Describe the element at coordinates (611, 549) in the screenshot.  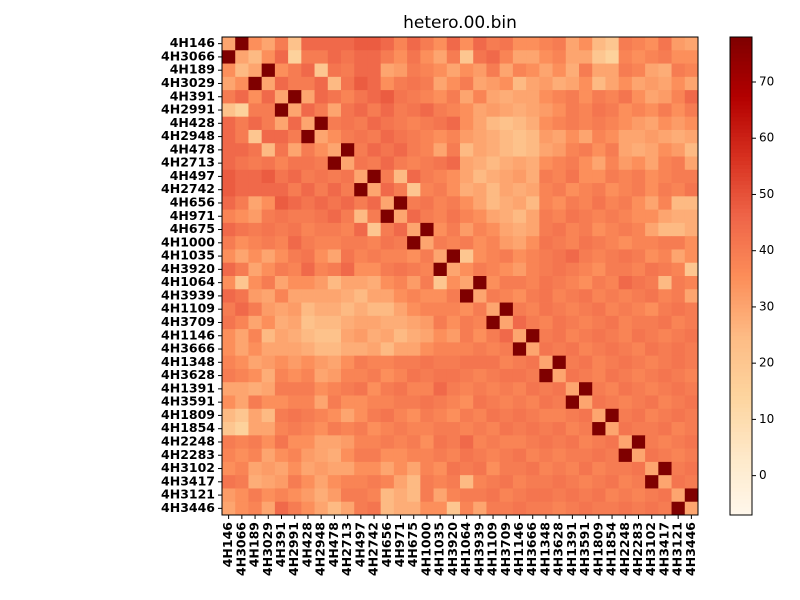
I see `x-tick-label: 4H1854` at that location.